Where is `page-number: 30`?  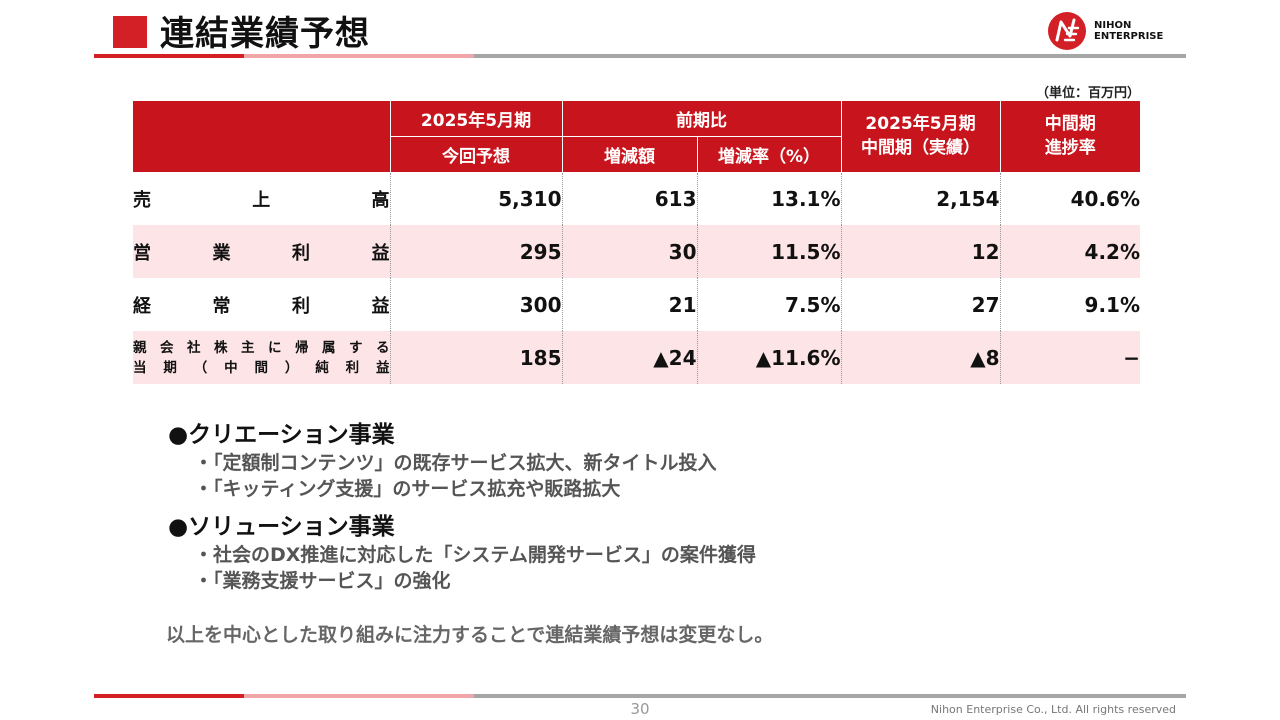 page-number: 30 is located at coordinates (640, 709).